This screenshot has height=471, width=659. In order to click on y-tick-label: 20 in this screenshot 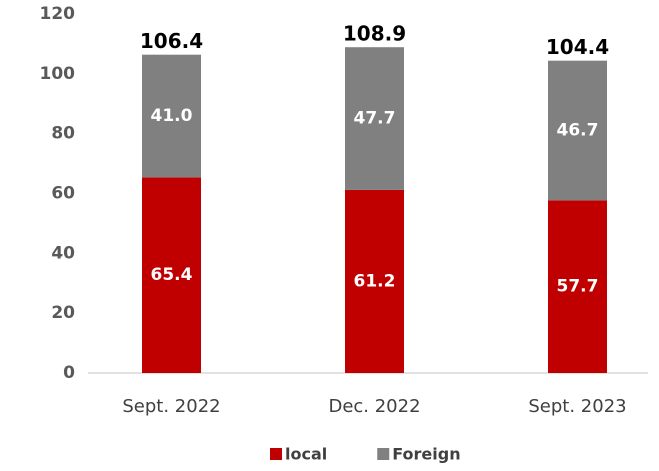, I will do `click(63, 313)`.